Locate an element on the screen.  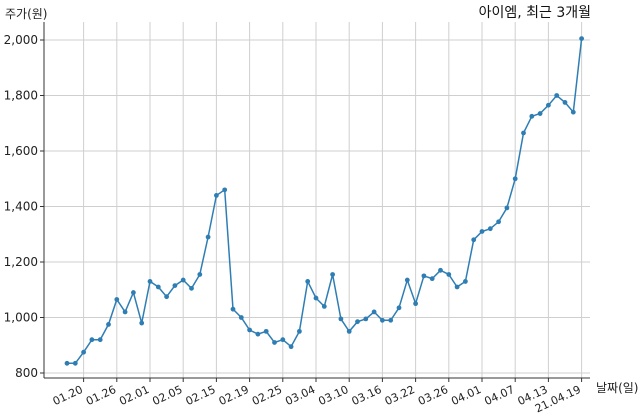
y-tick-label: 1,800 is located at coordinates (21, 96).